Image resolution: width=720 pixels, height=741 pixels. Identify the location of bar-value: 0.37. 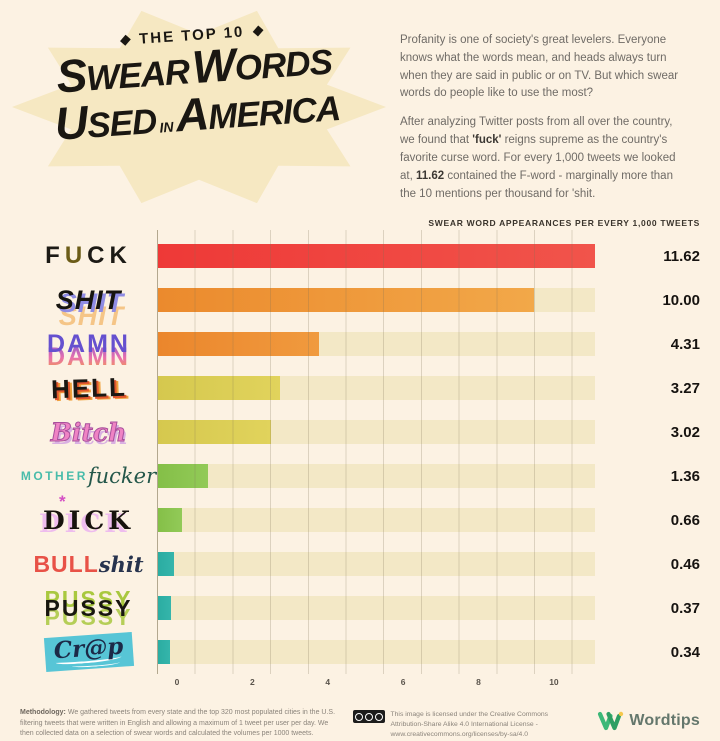
(685, 608).